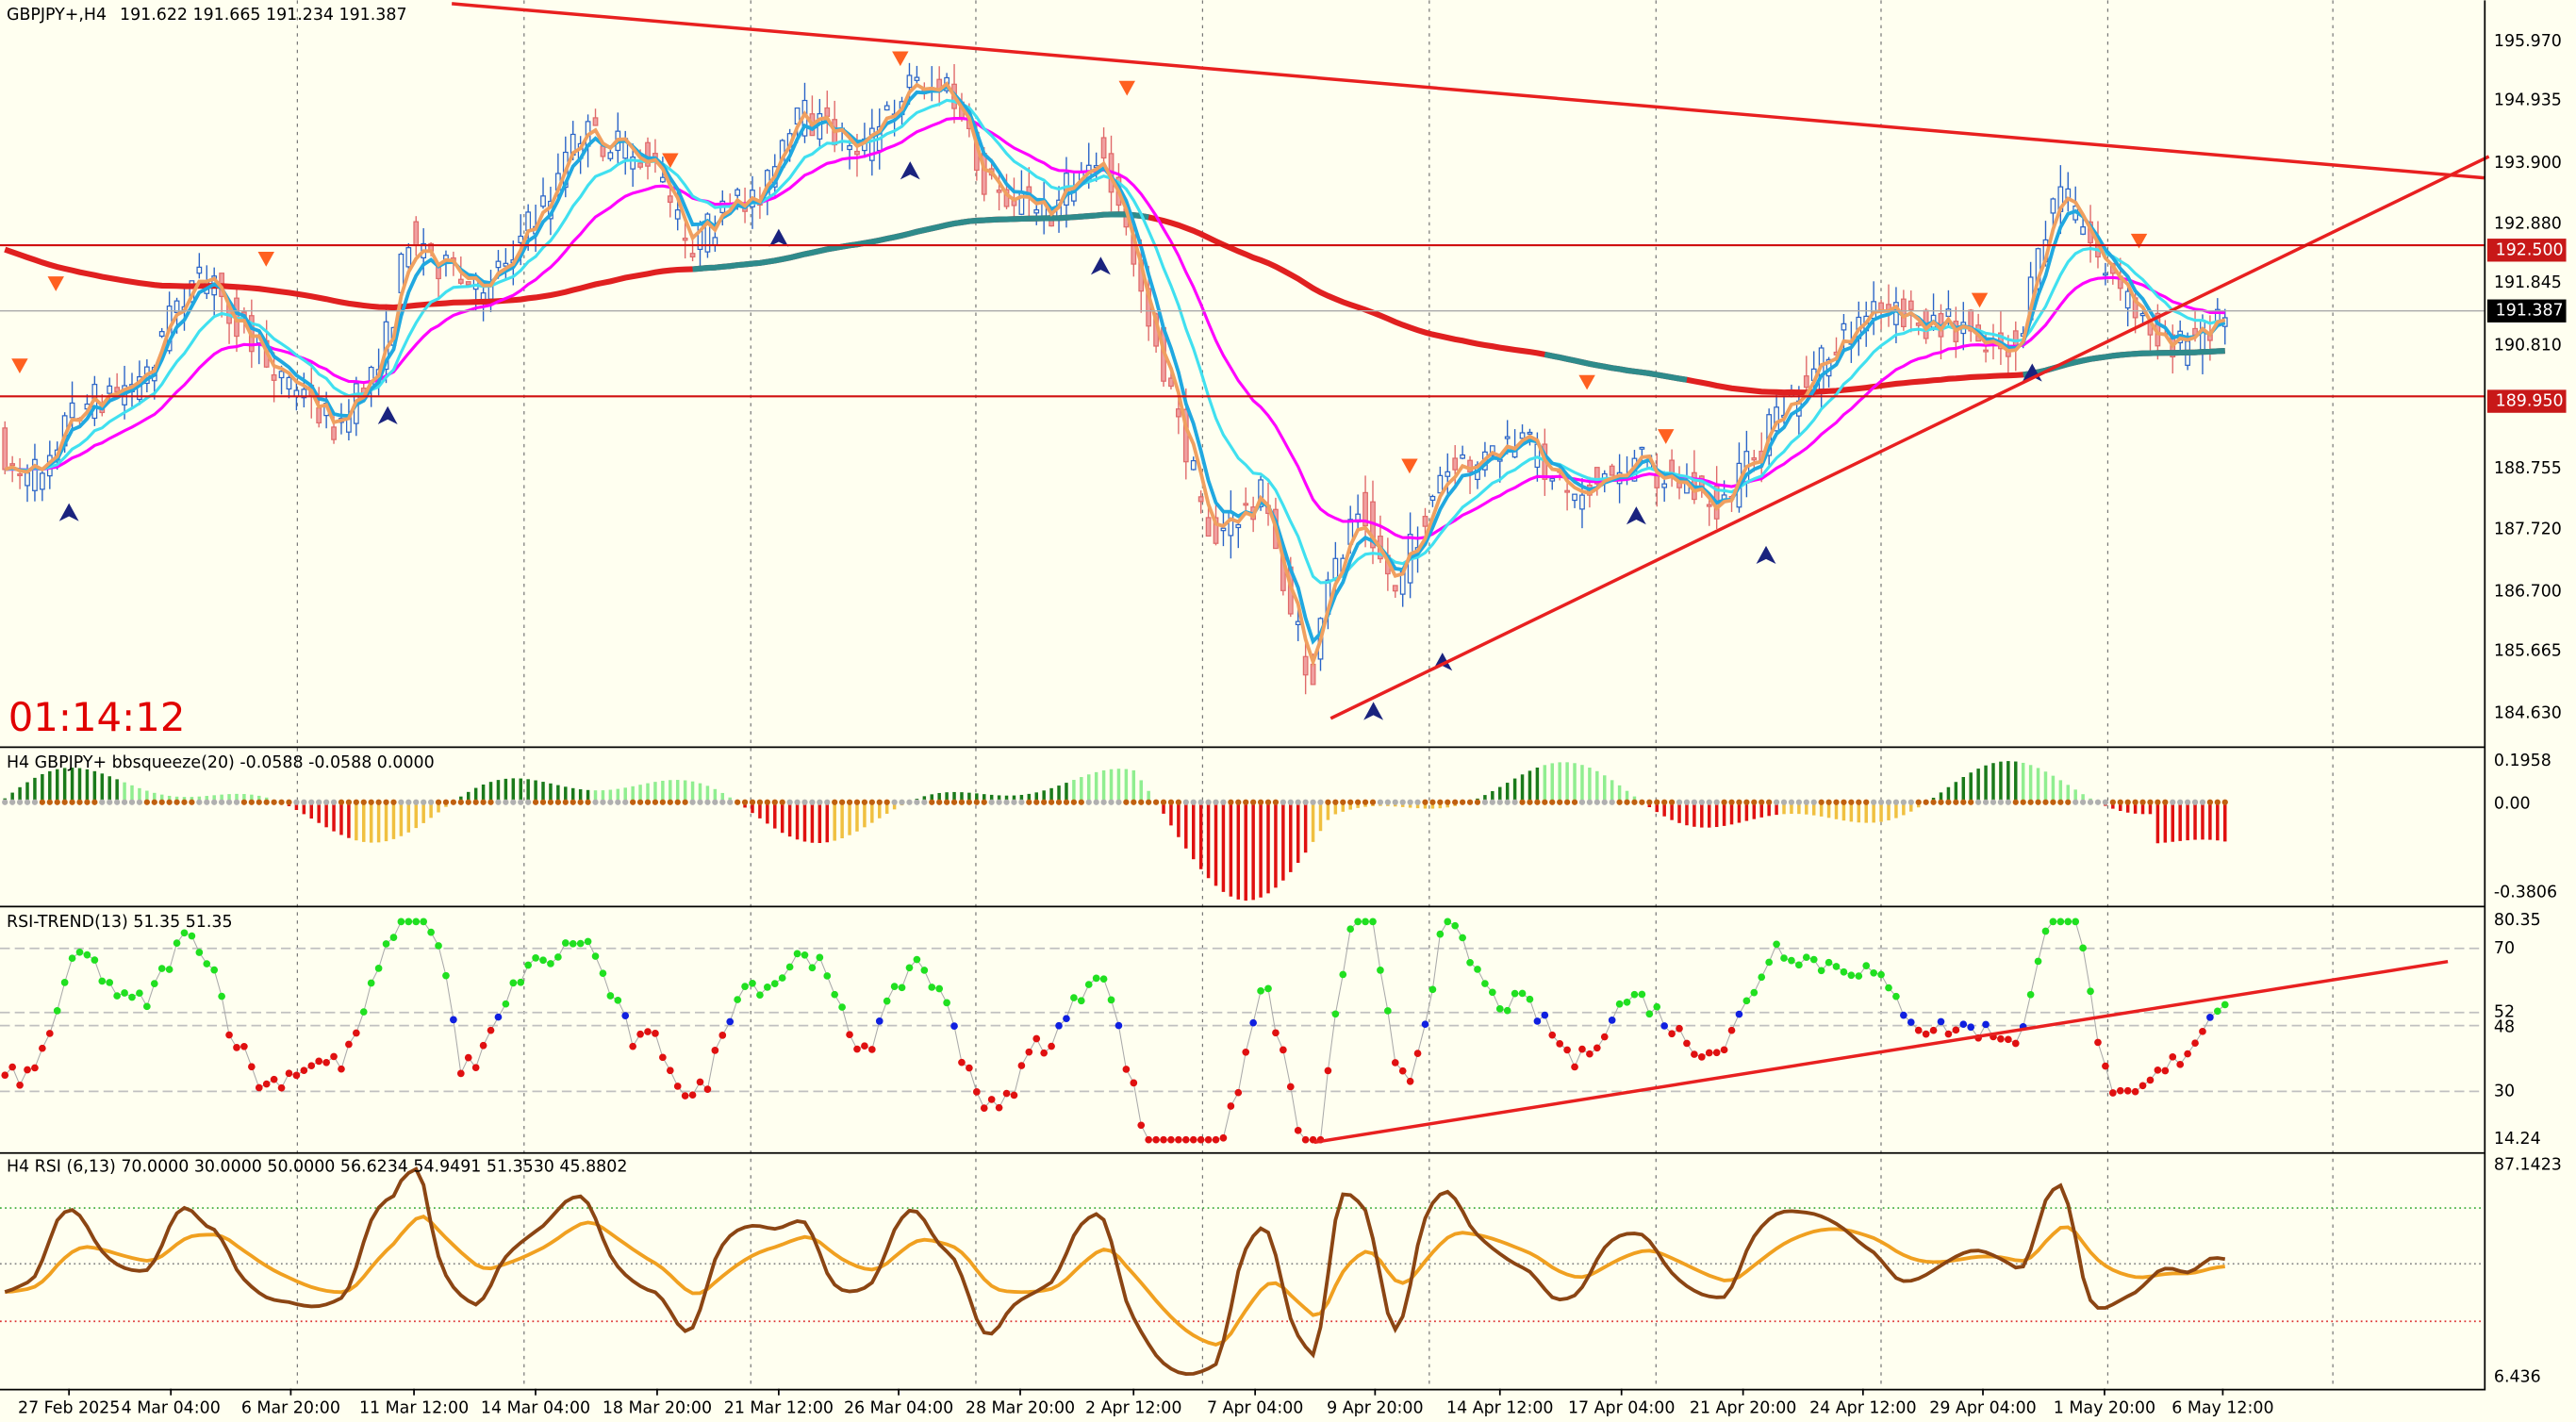  What do you see at coordinates (2528, 223) in the screenshot?
I see `price-label: 192.880` at bounding box center [2528, 223].